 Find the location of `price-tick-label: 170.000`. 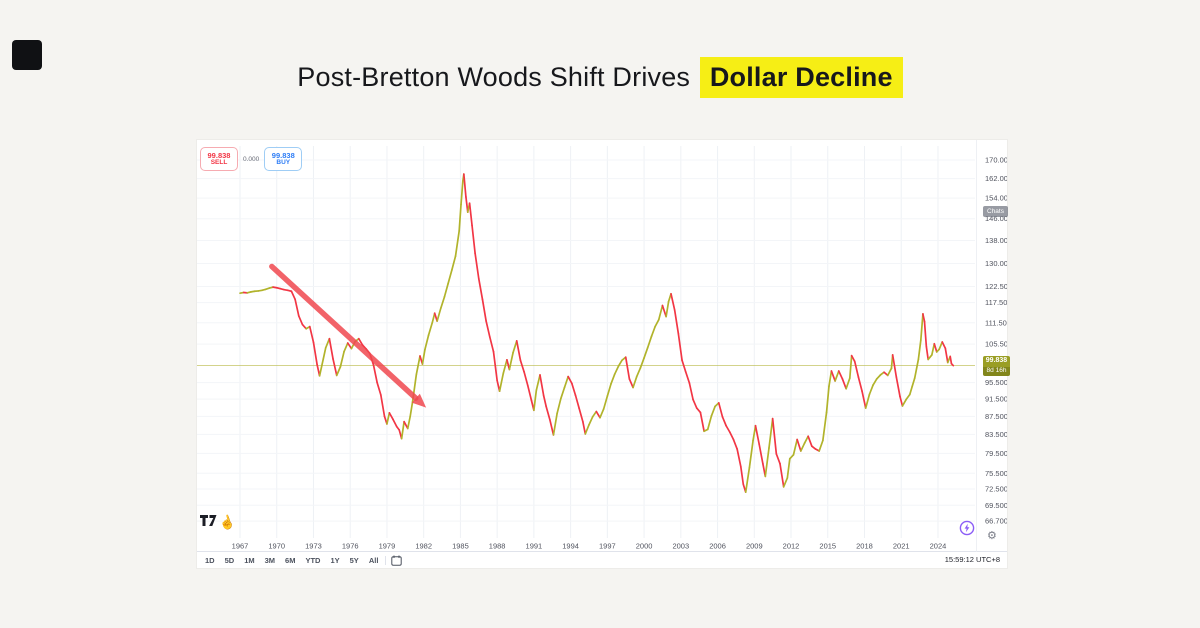

price-tick-label: 170.000 is located at coordinates (998, 160).